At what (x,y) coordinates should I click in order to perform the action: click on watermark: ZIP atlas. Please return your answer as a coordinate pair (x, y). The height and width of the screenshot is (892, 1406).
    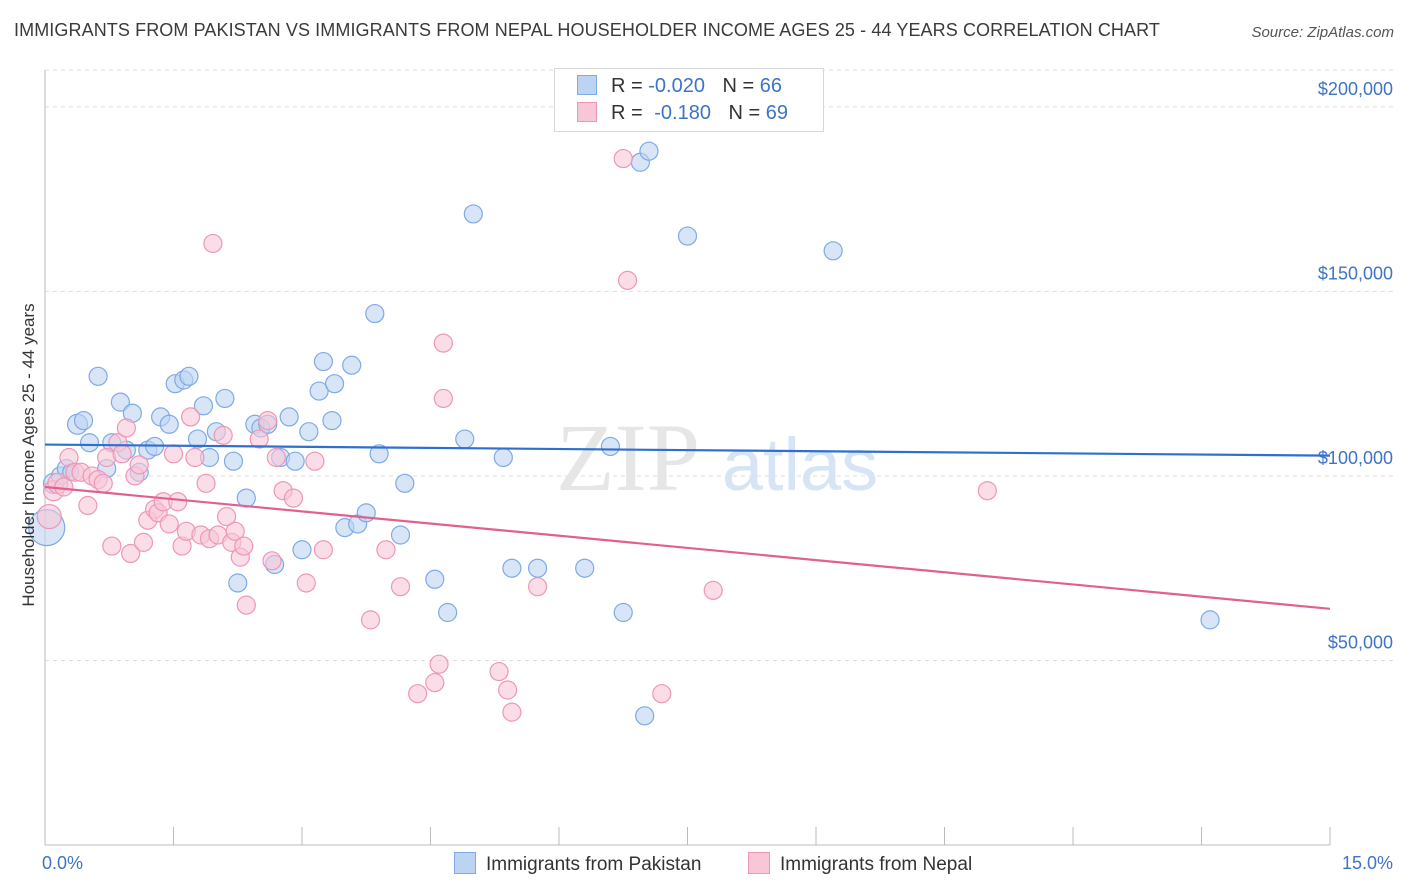
    Looking at the image, I should click on (717, 457).